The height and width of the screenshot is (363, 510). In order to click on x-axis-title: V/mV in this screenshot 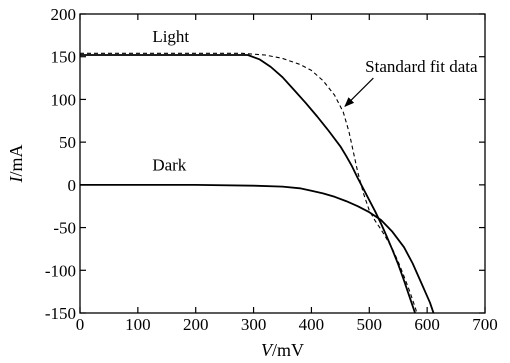, I will do `click(282, 350)`.